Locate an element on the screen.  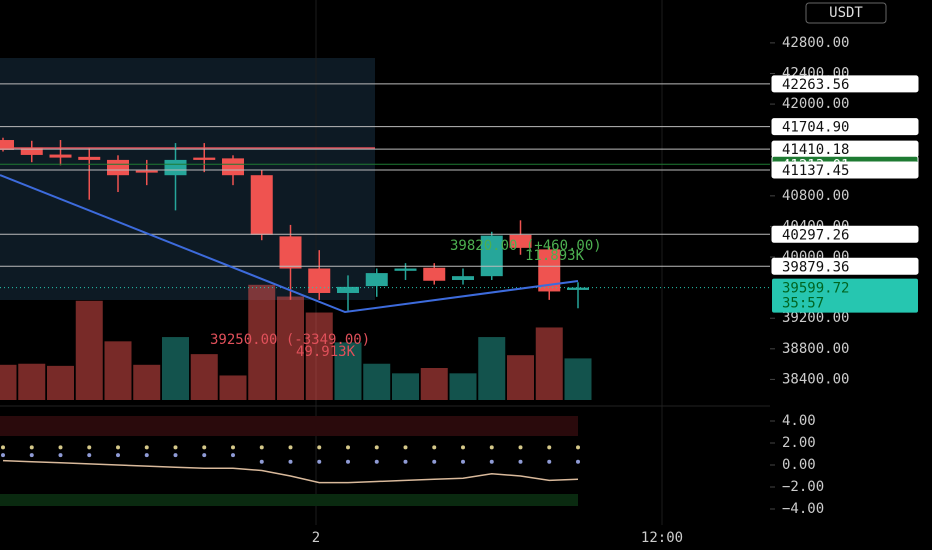
price-label: 41410.18 is located at coordinates (815, 150).